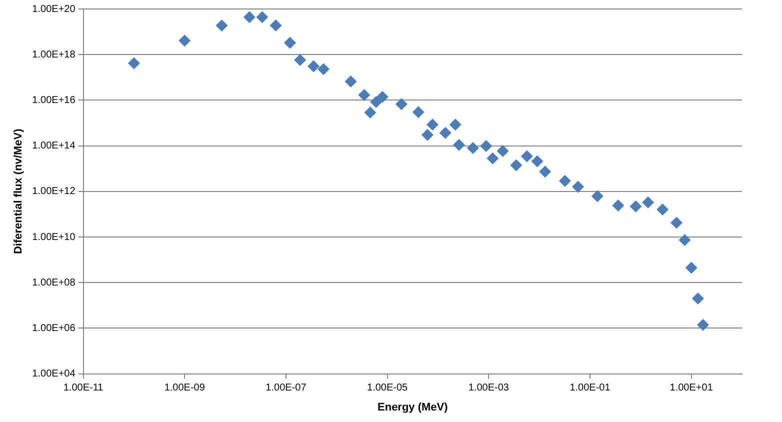 The height and width of the screenshot is (422, 782). Describe the element at coordinates (387, 388) in the screenshot. I see `x-tick-label: 1.00E-05` at that location.